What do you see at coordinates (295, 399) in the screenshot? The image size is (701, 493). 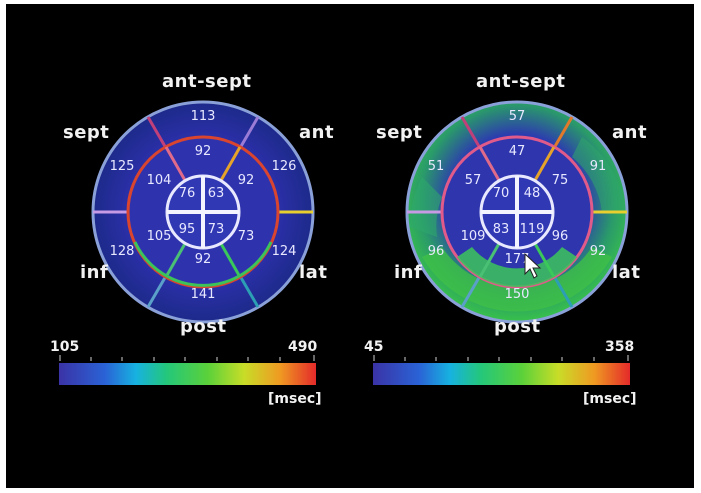 I see `left-scale-unit: [msec]` at bounding box center [295, 399].